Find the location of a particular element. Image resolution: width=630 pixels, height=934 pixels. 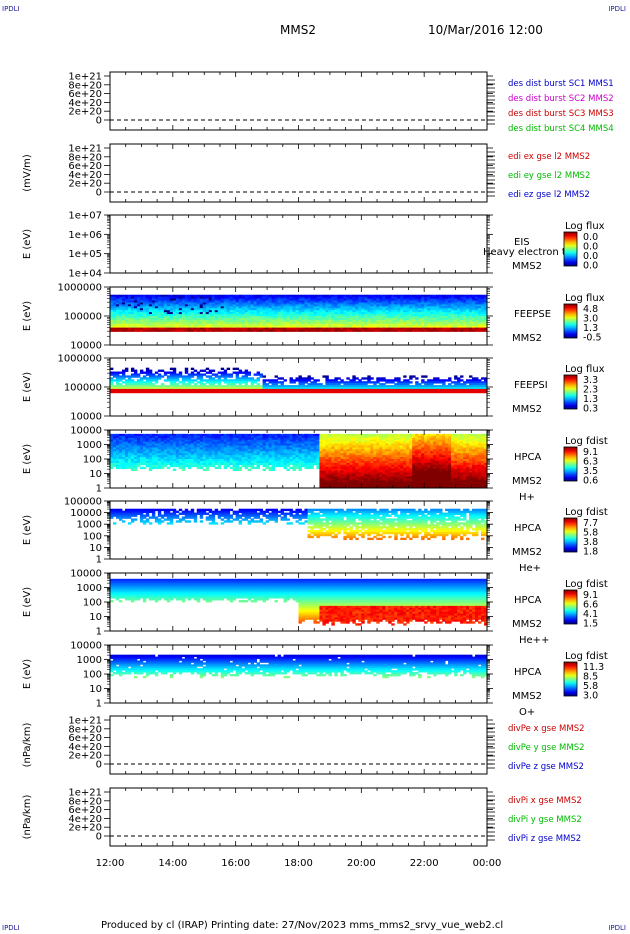

y-tick-label: 10000 is located at coordinates (86, 346).